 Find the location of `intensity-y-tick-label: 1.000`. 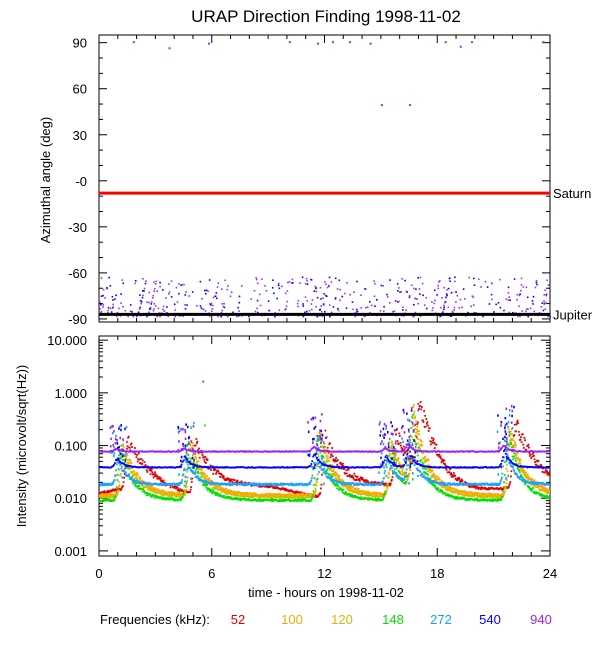

intensity-y-tick-label: 1.000 is located at coordinates (70, 393).